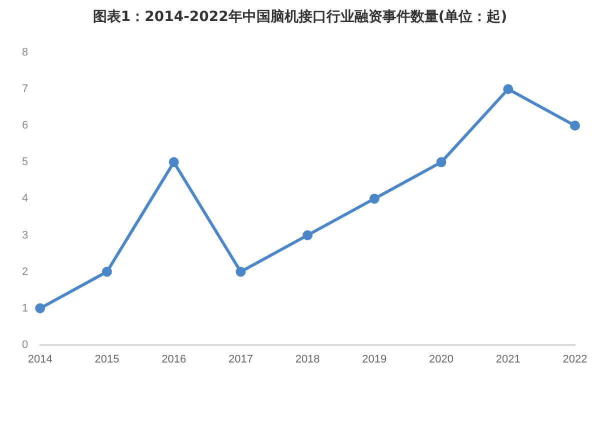 Image resolution: width=600 pixels, height=425 pixels. Describe the element at coordinates (40, 359) in the screenshot. I see `x-tick-label: 2014` at that location.